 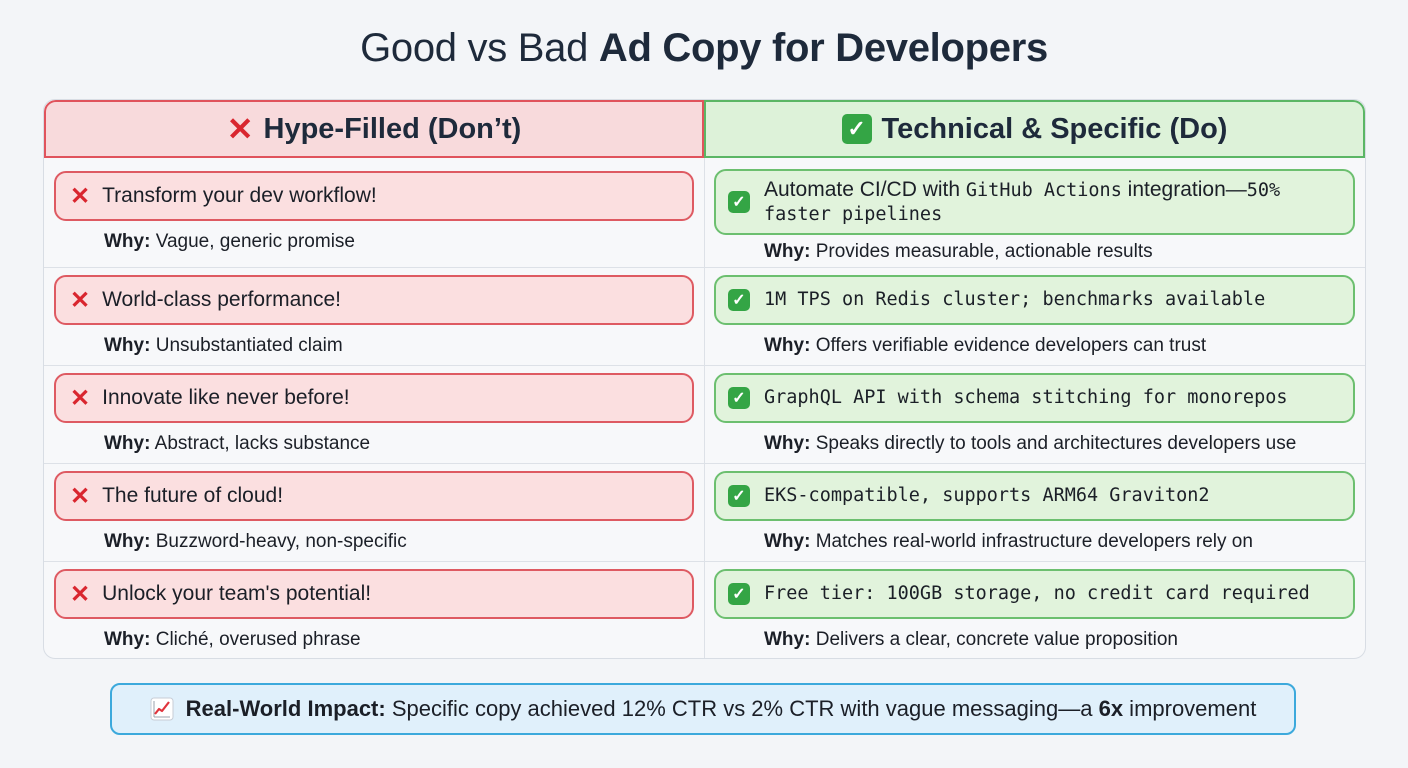 What do you see at coordinates (374, 300) in the screenshot?
I see `bad-example-box: ✕ World-class performance!` at bounding box center [374, 300].